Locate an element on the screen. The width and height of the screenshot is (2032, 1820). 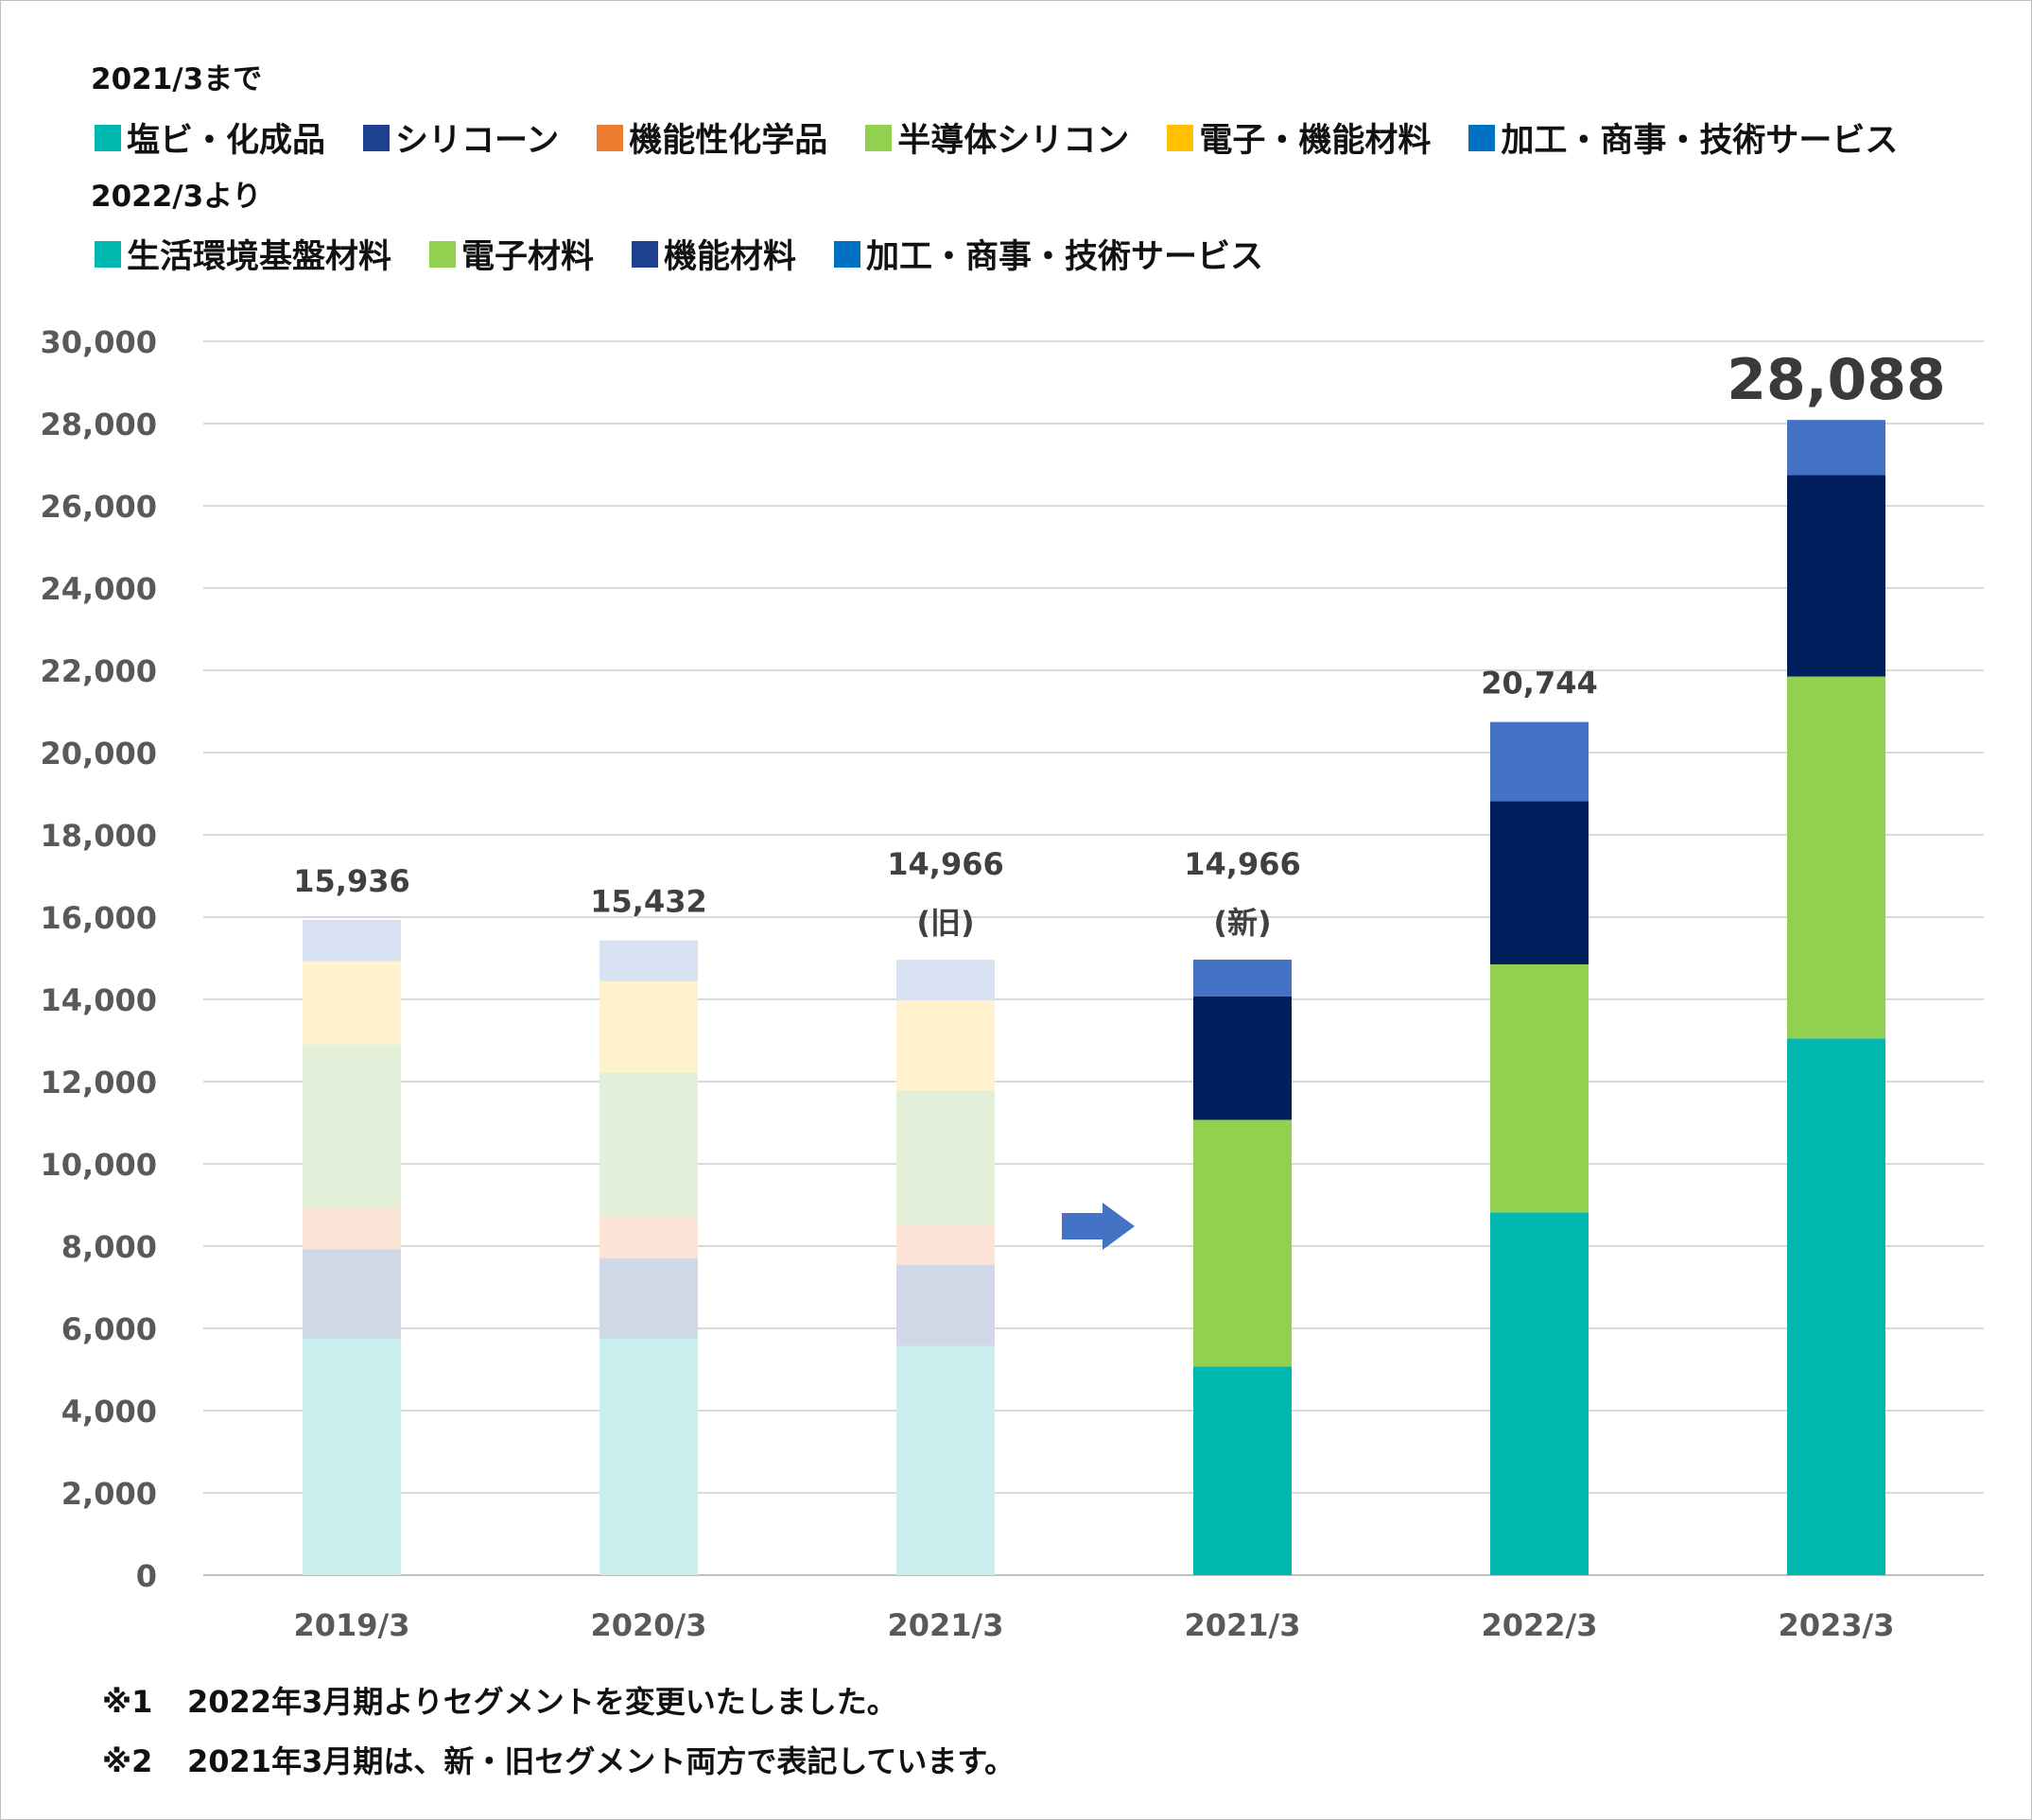
arrow-right-icon is located at coordinates (1098, 1226).